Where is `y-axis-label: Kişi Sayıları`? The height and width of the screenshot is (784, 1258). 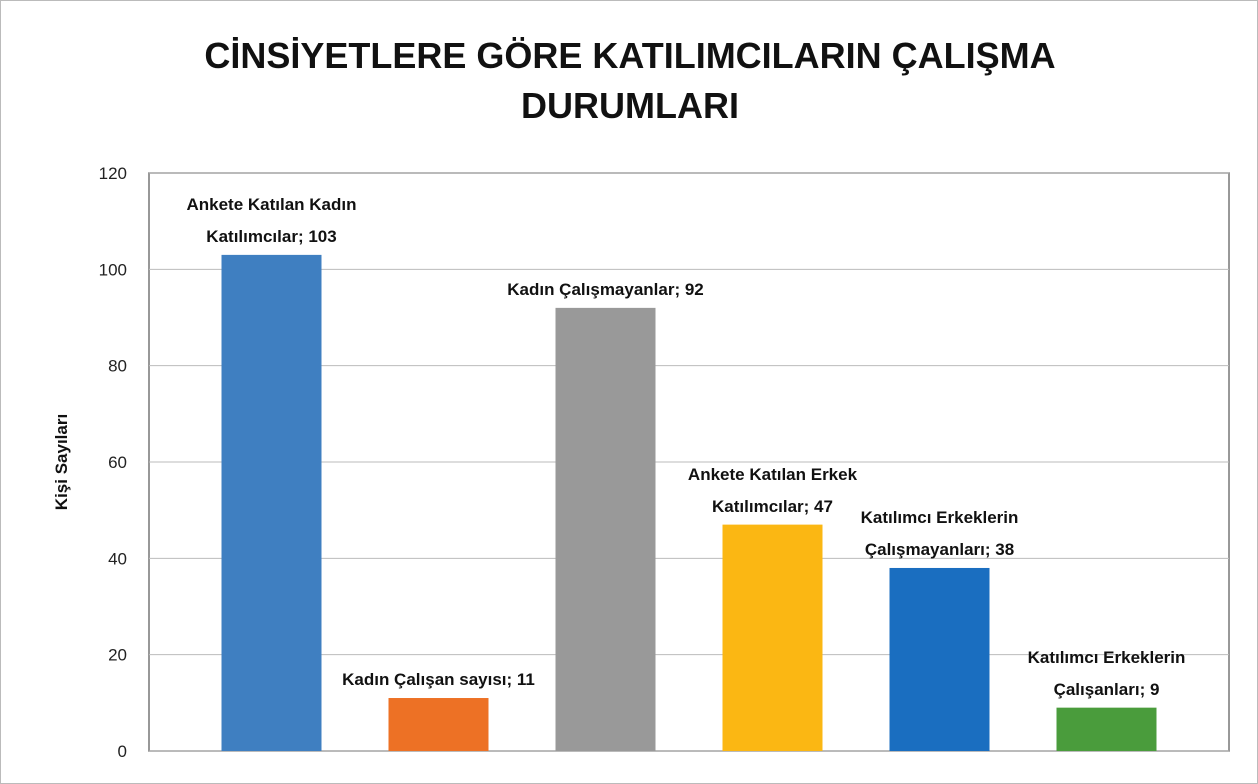 y-axis-label: Kişi Sayıları is located at coordinates (61, 462).